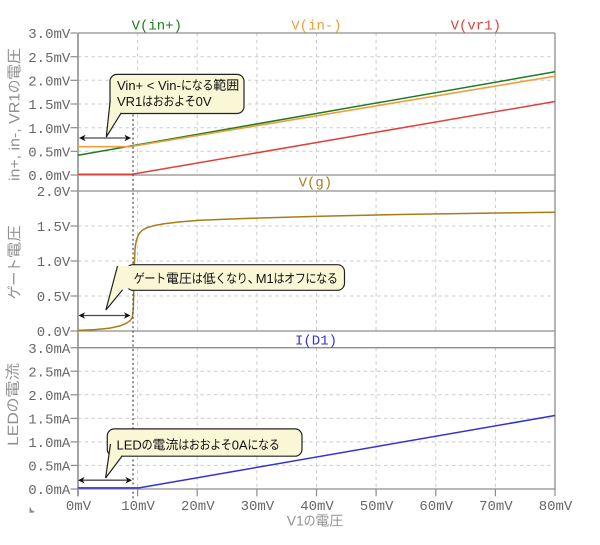 The image size is (600, 545). Describe the element at coordinates (49, 468) in the screenshot. I see `svg-text: 0.5mA` at that location.